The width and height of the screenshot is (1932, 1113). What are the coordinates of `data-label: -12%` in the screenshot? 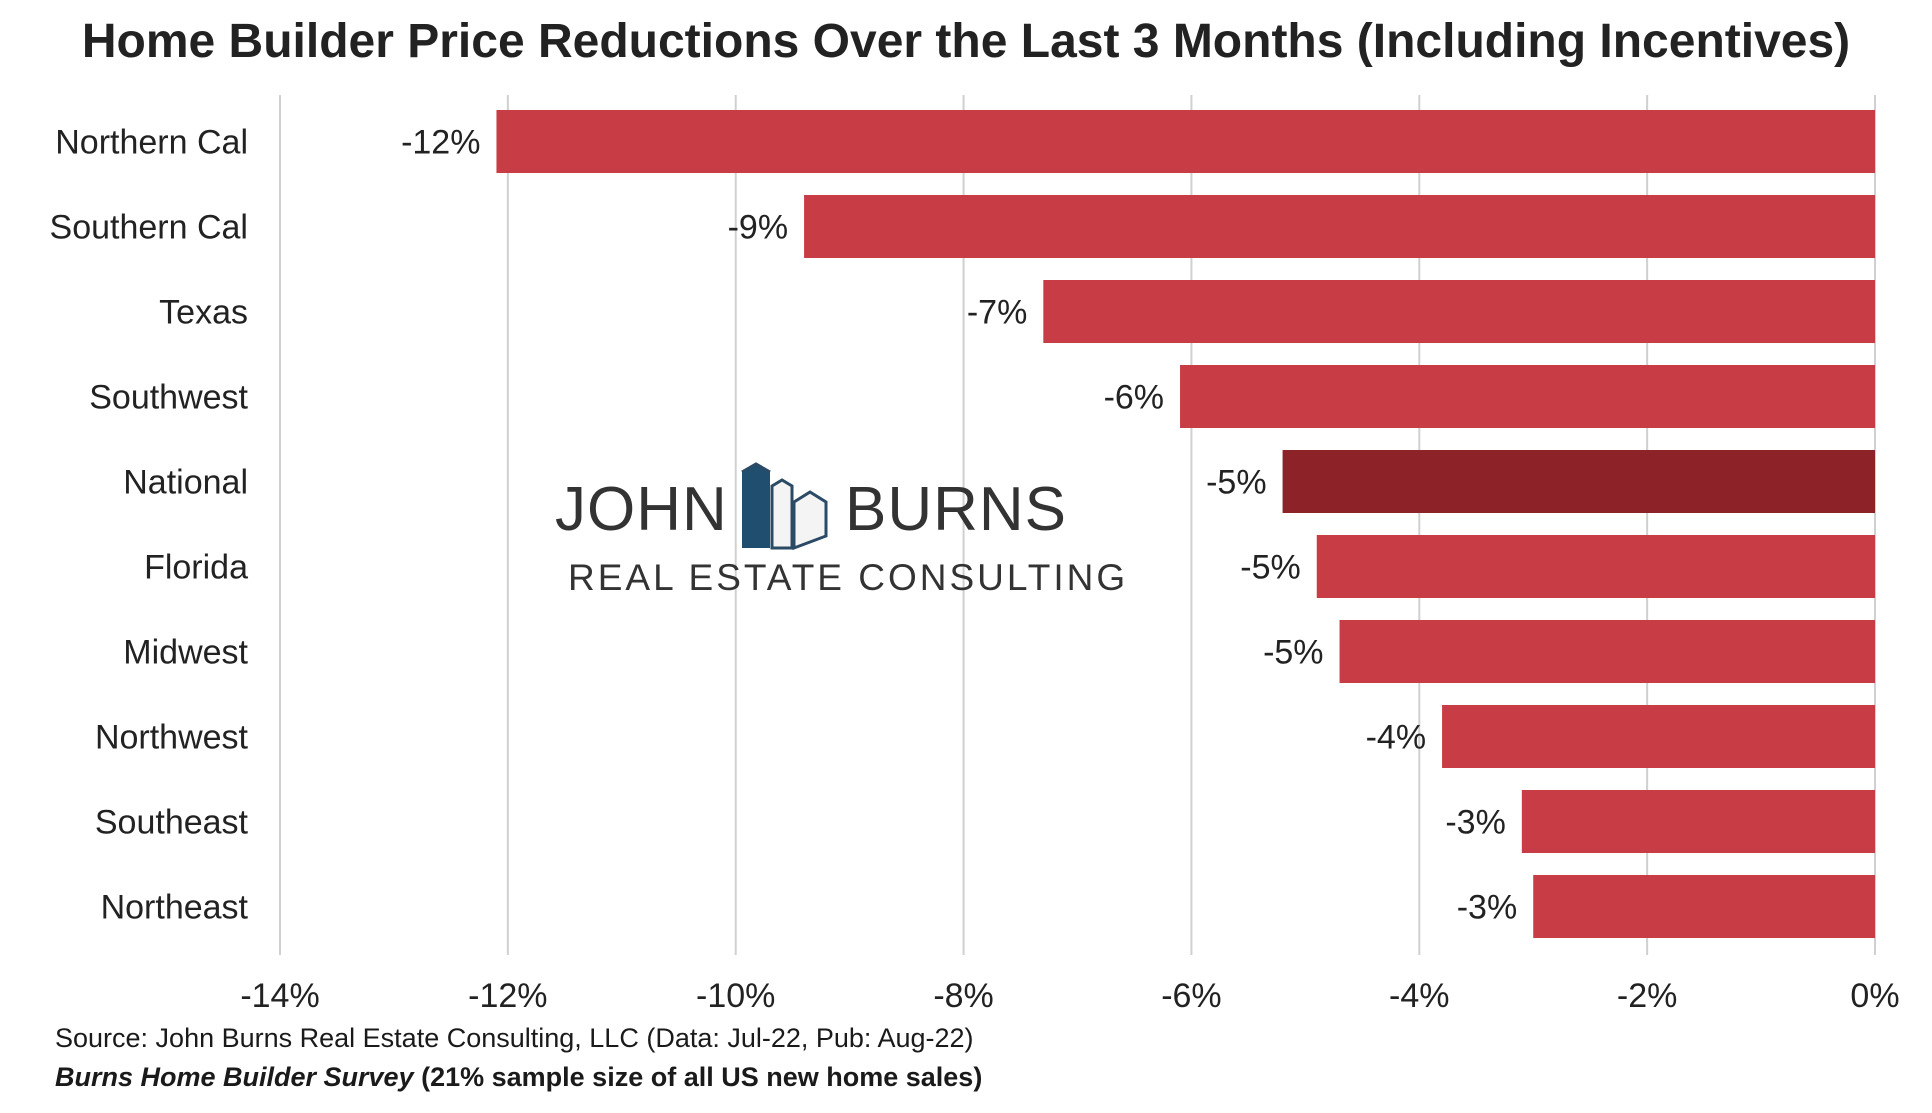 It's located at (440, 143).